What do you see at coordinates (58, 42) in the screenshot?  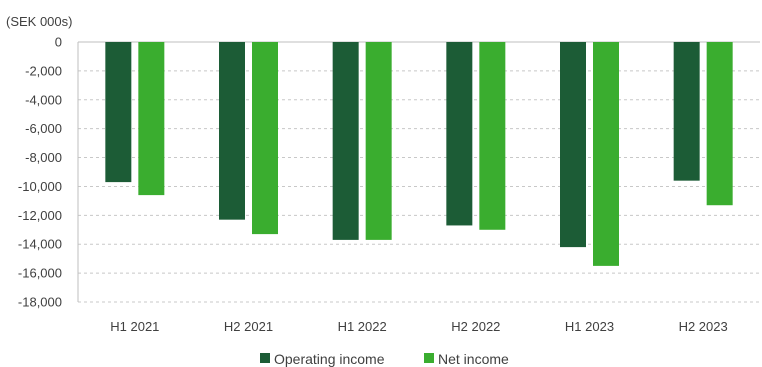 I see `y-tick-label: 0` at bounding box center [58, 42].